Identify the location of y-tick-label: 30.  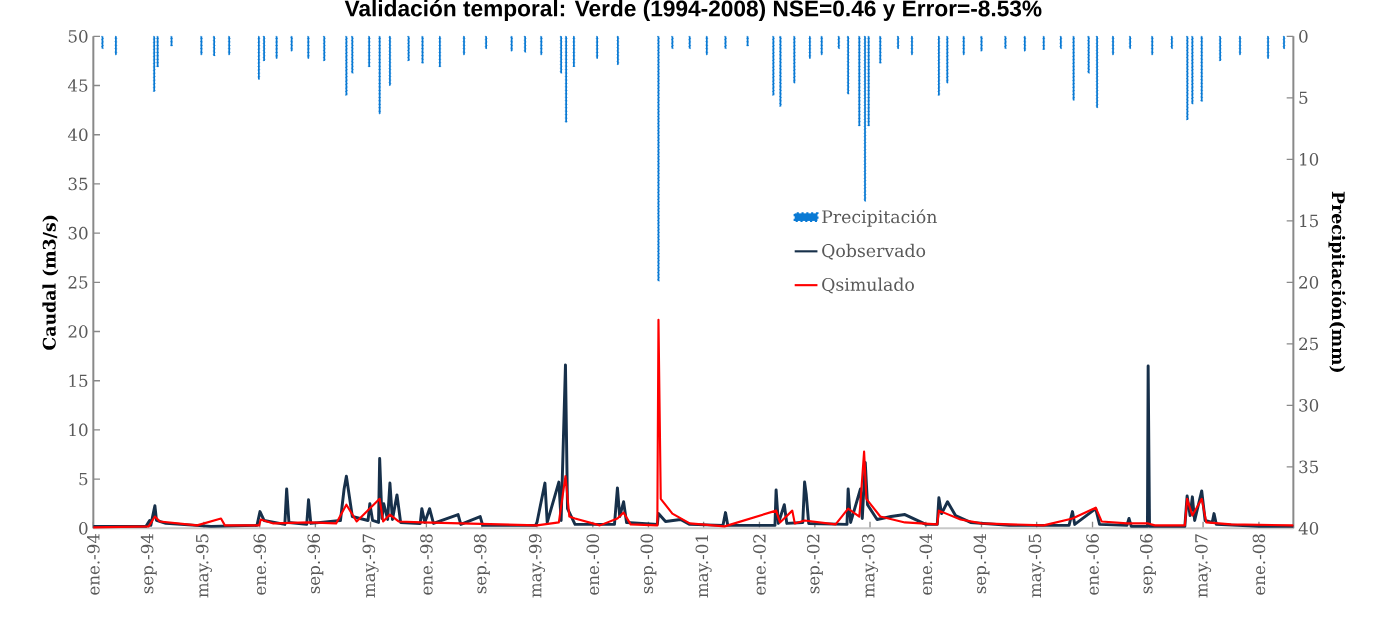
(78, 233).